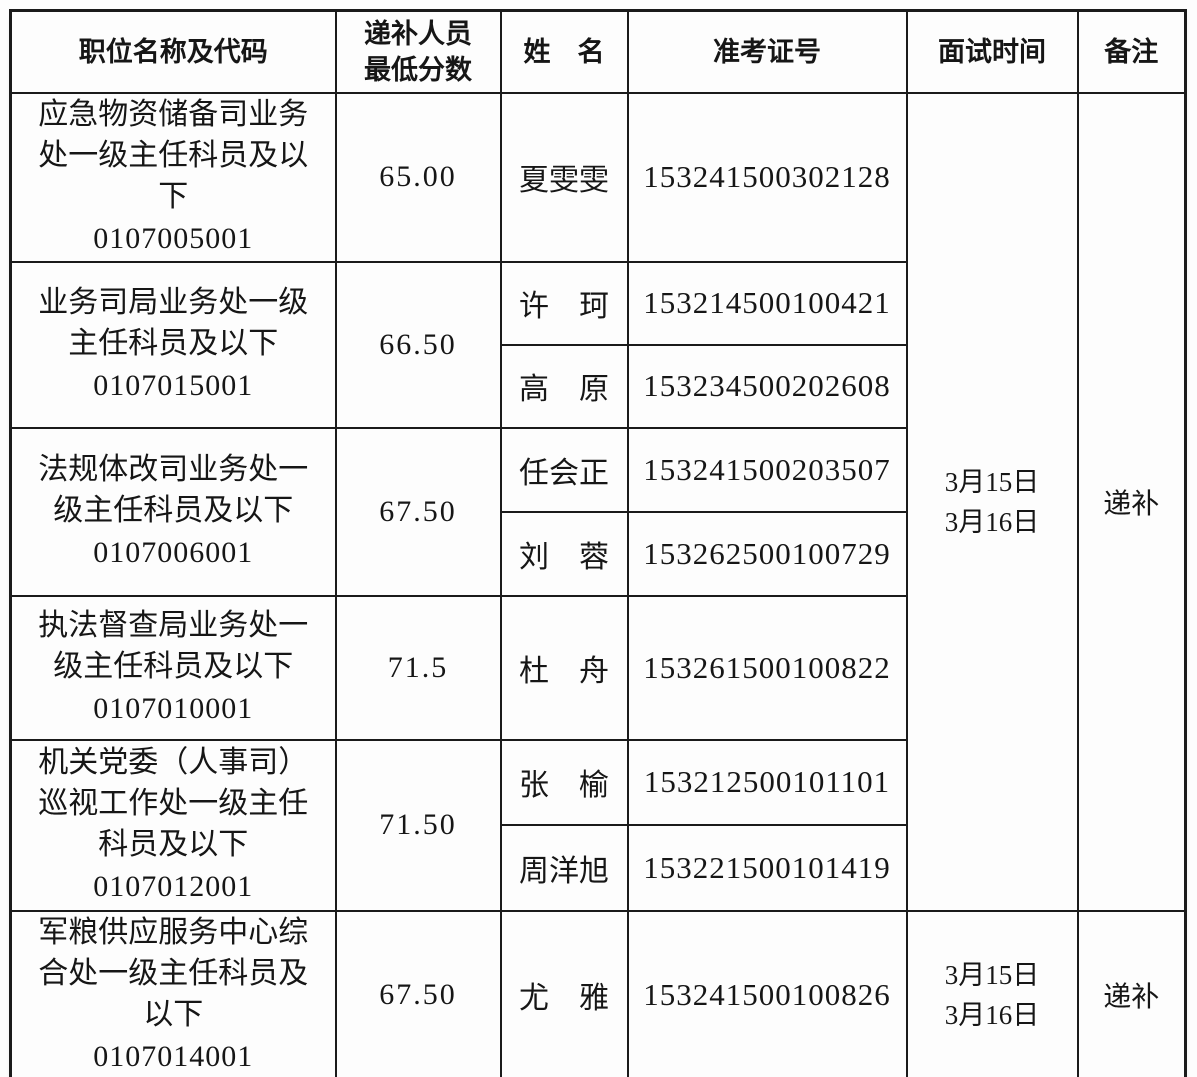 The width and height of the screenshot is (1197, 1077). What do you see at coordinates (564, 782) in the screenshot?
I see `name-cell: 张 榆` at bounding box center [564, 782].